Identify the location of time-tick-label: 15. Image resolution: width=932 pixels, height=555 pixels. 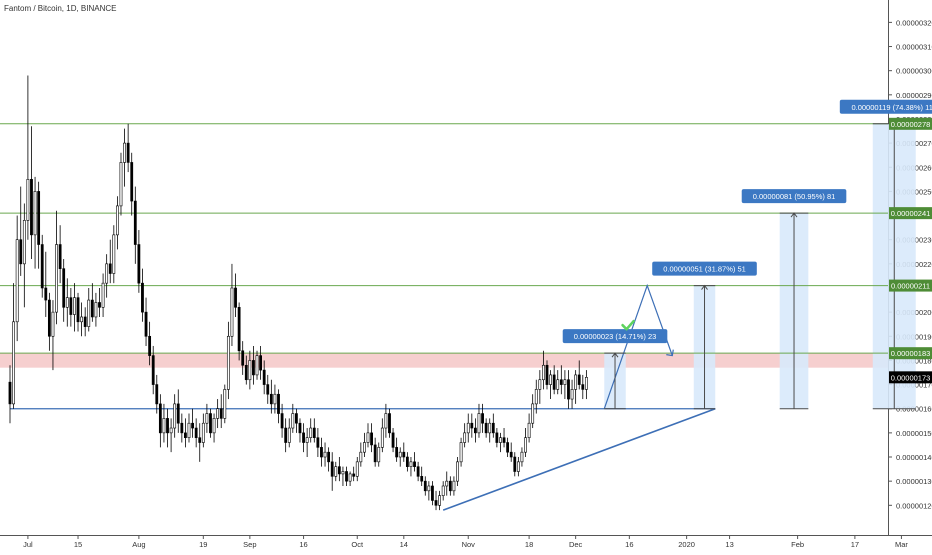
(78, 544).